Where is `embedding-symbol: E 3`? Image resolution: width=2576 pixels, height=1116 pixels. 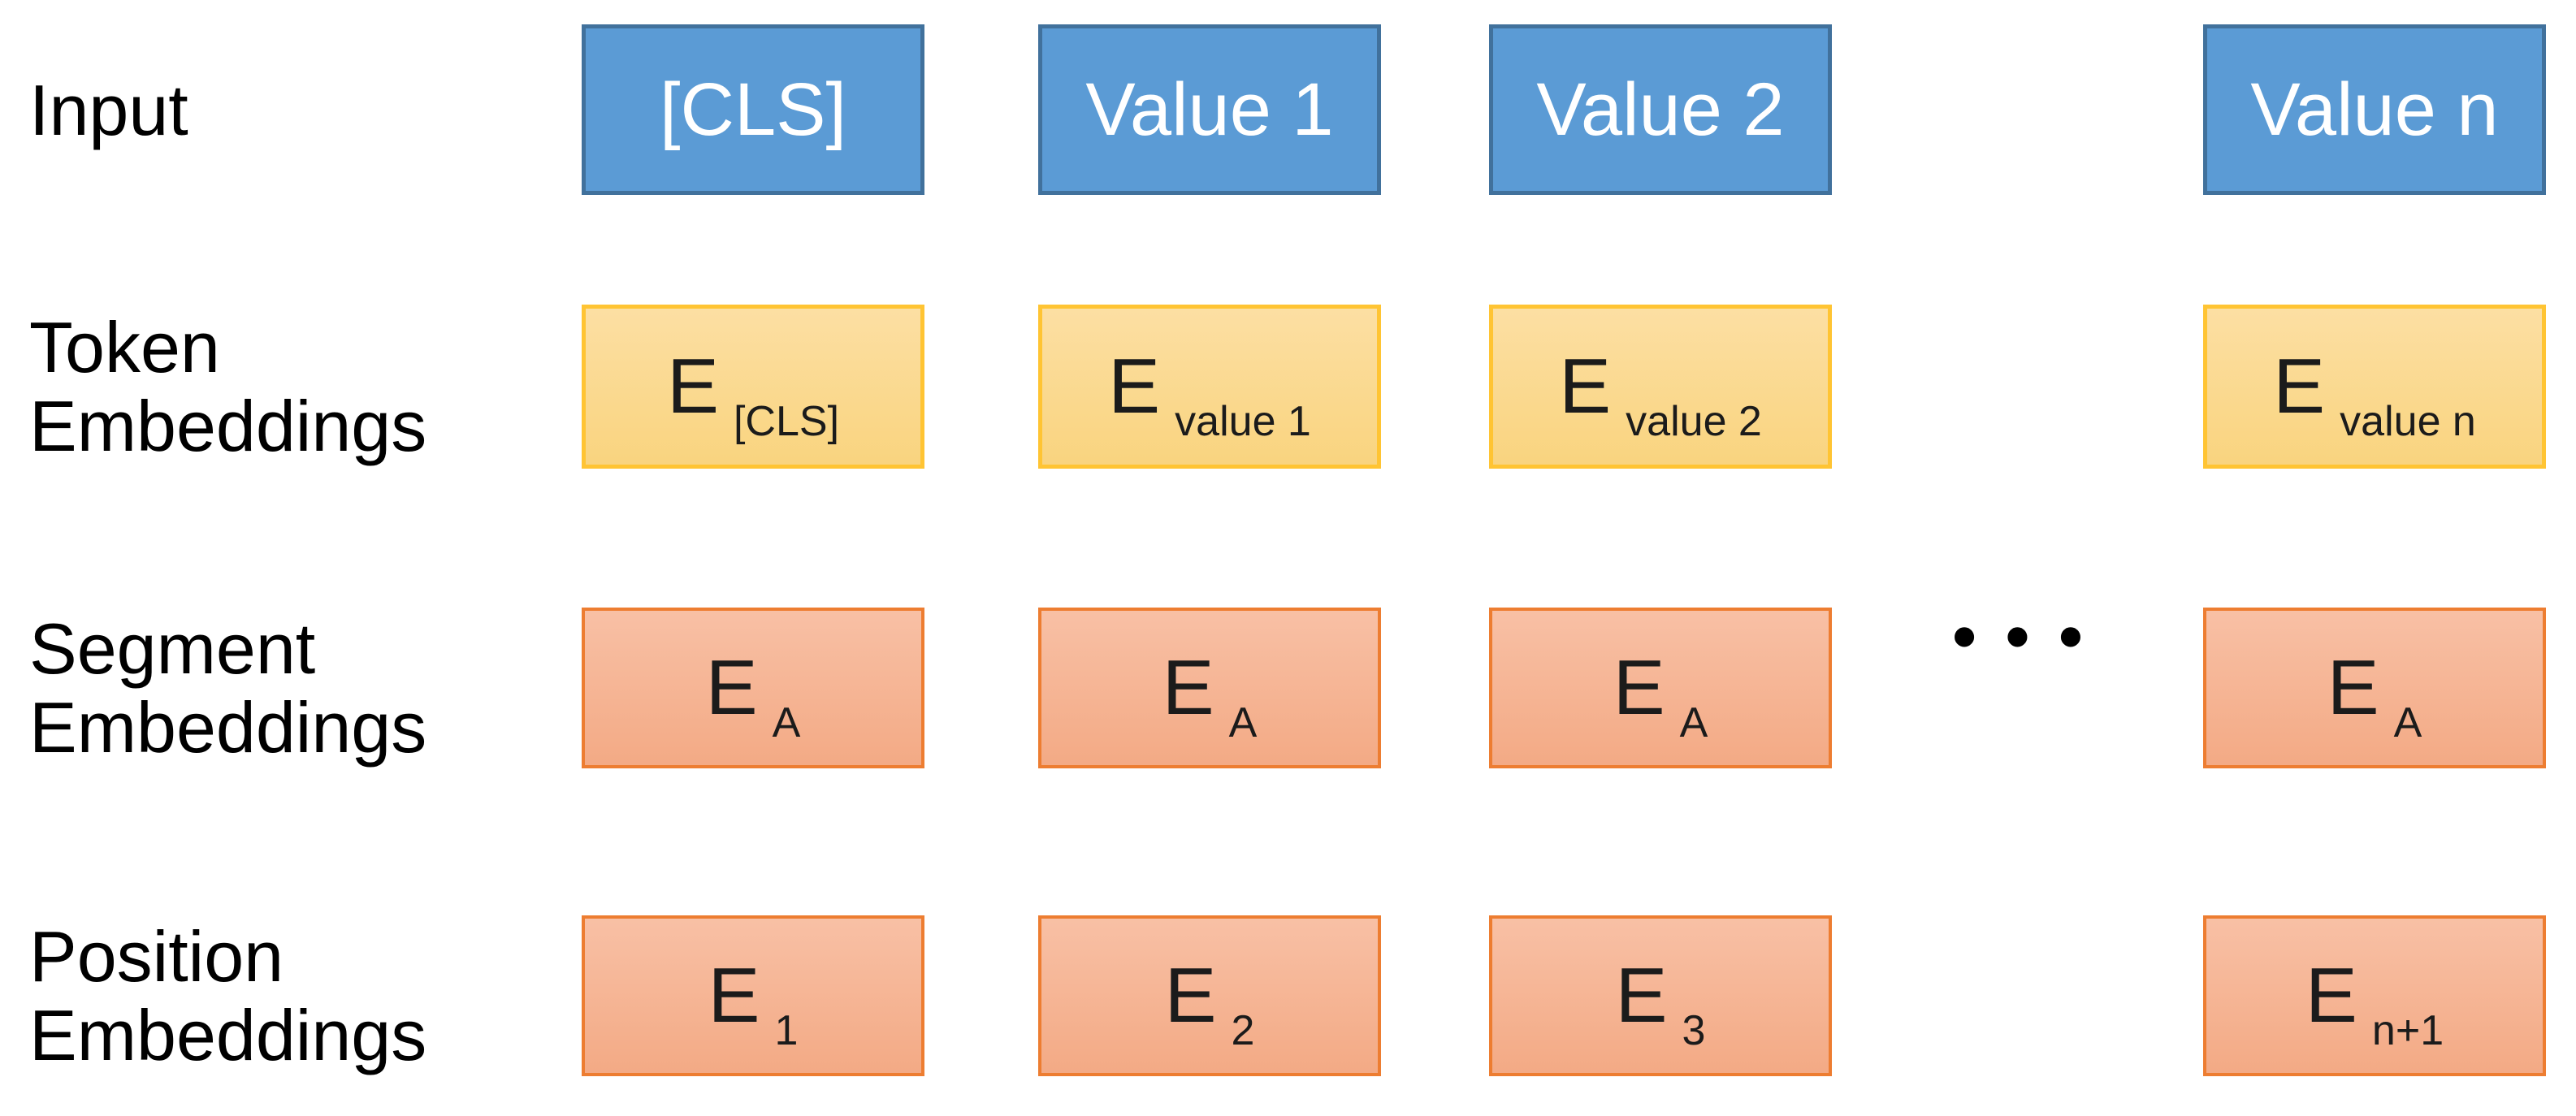
embedding-symbol: E 3 is located at coordinates (1660, 1002).